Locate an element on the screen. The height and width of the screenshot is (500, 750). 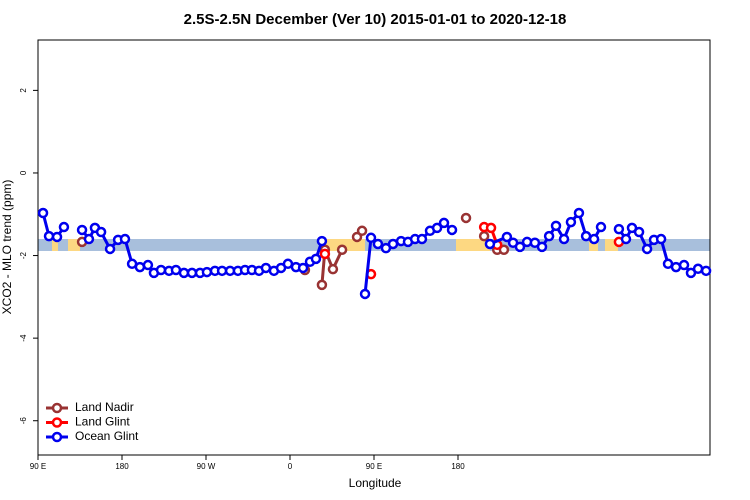
x-tick-label: 0 is located at coordinates (290, 466).